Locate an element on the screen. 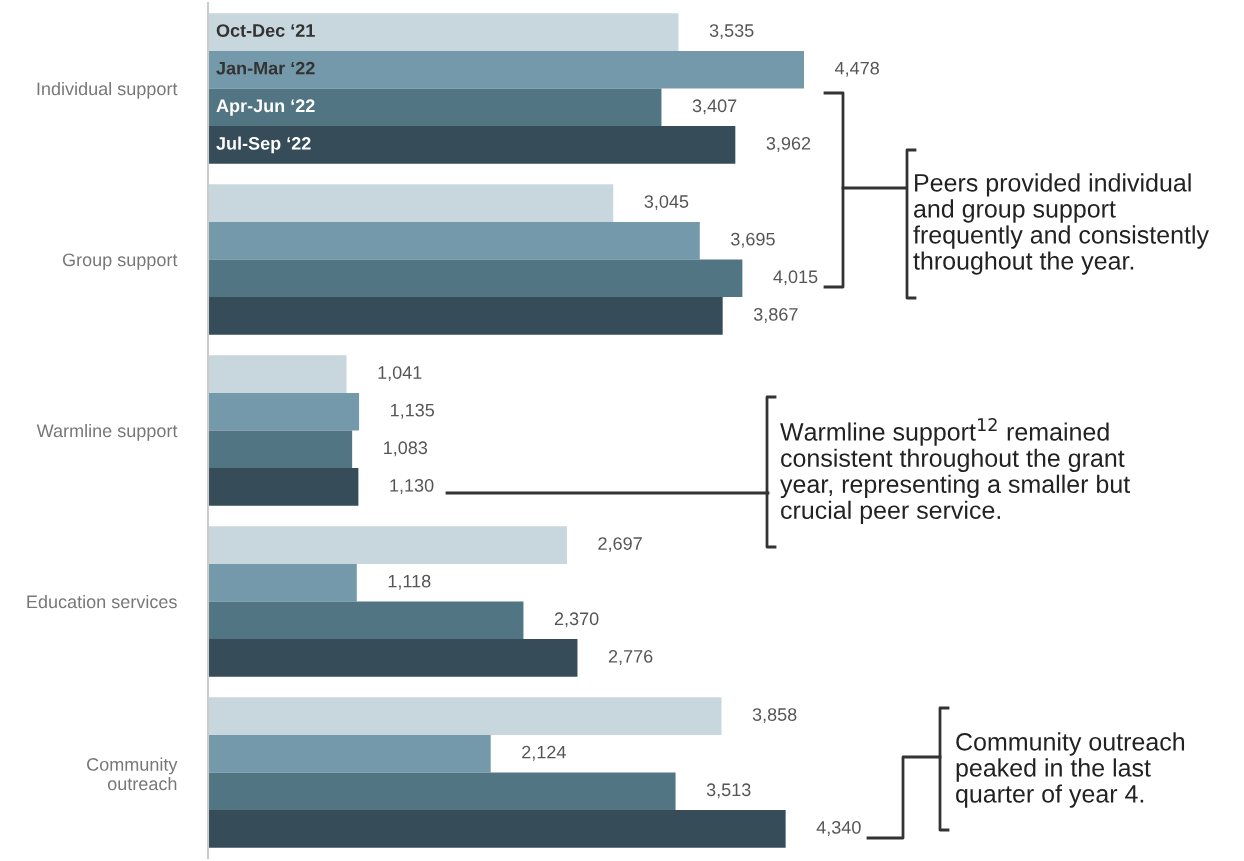 The image size is (1244, 861). y-tick-label: Warmline support is located at coordinates (107, 432).